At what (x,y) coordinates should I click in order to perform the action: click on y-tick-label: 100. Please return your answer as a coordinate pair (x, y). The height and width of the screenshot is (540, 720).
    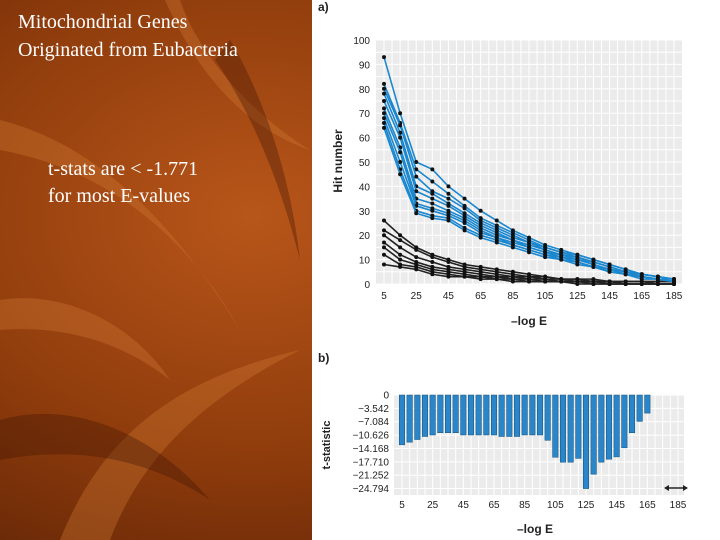
    Looking at the image, I should click on (361, 41).